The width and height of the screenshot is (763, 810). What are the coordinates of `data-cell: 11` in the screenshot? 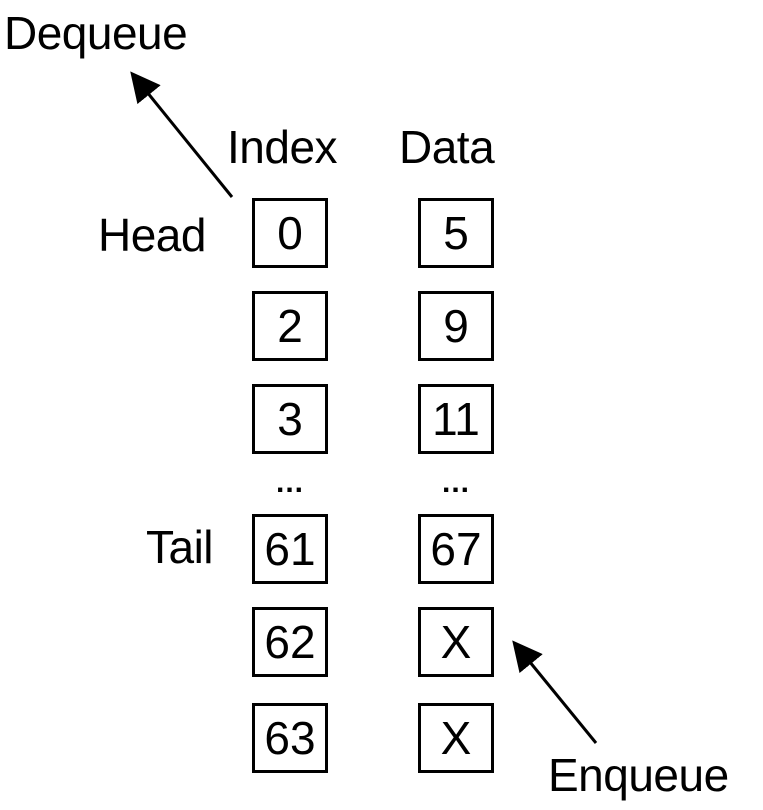 It's located at (456, 419).